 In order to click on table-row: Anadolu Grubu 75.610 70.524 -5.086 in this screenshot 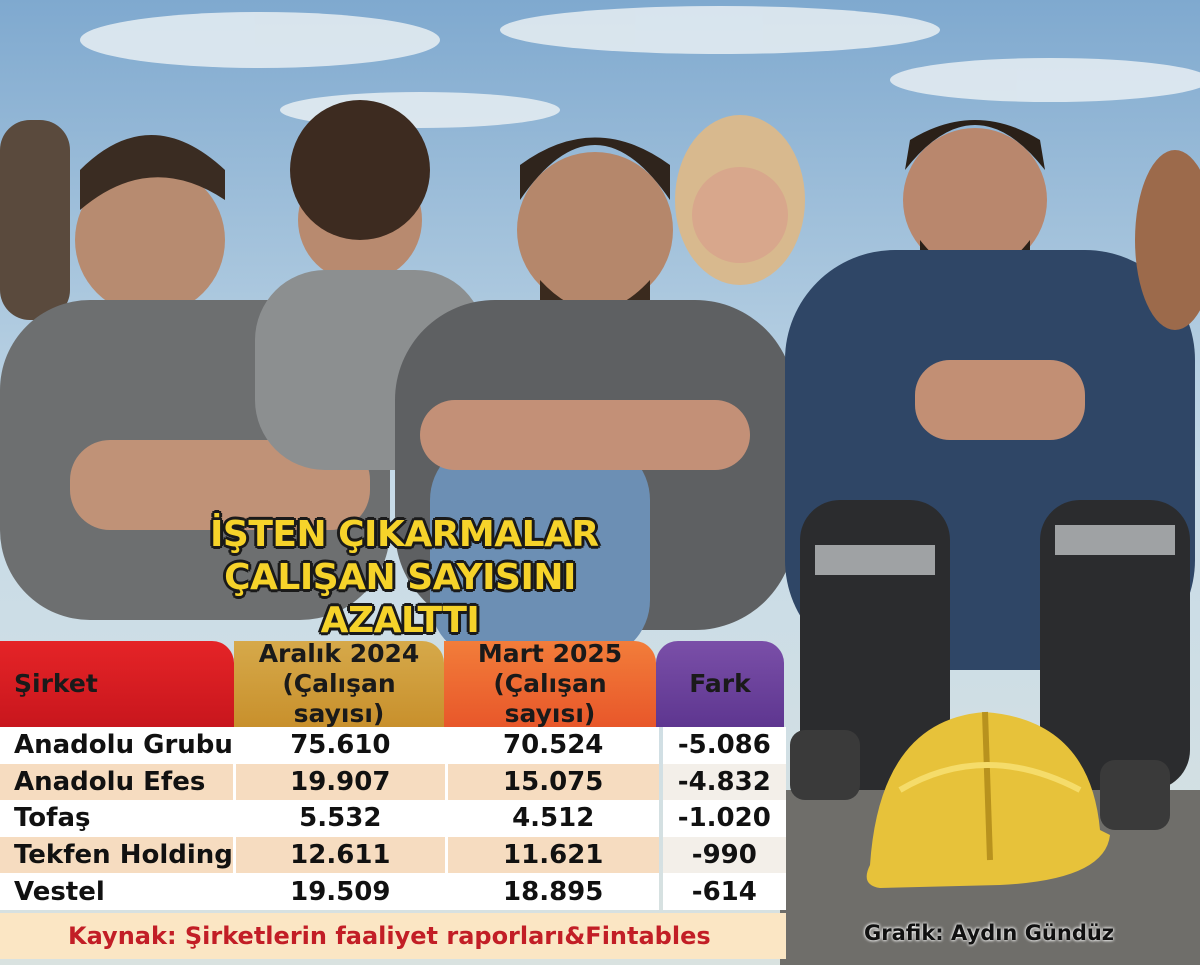, I will do `click(393, 745)`.